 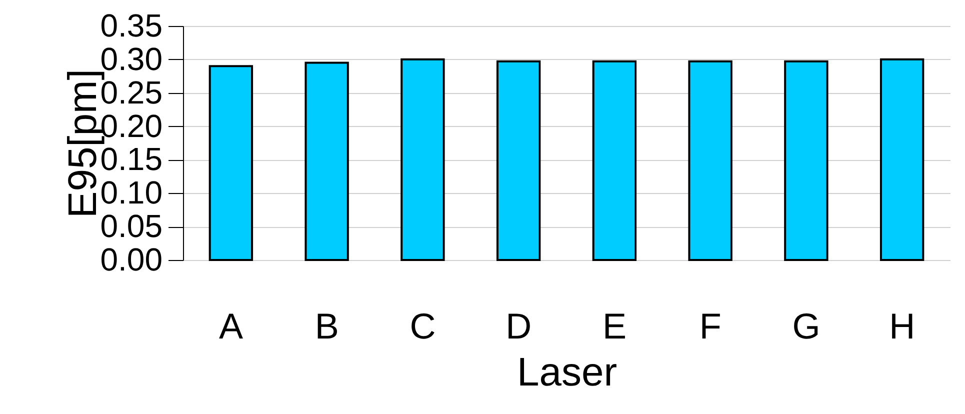 I want to click on x-axis-title: Laser, so click(x=567, y=372).